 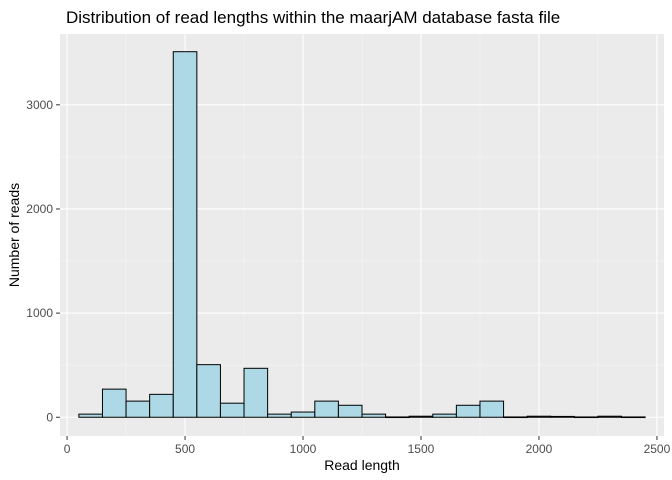 What do you see at coordinates (539, 449) in the screenshot?
I see `x-tick-label: 2000` at bounding box center [539, 449].